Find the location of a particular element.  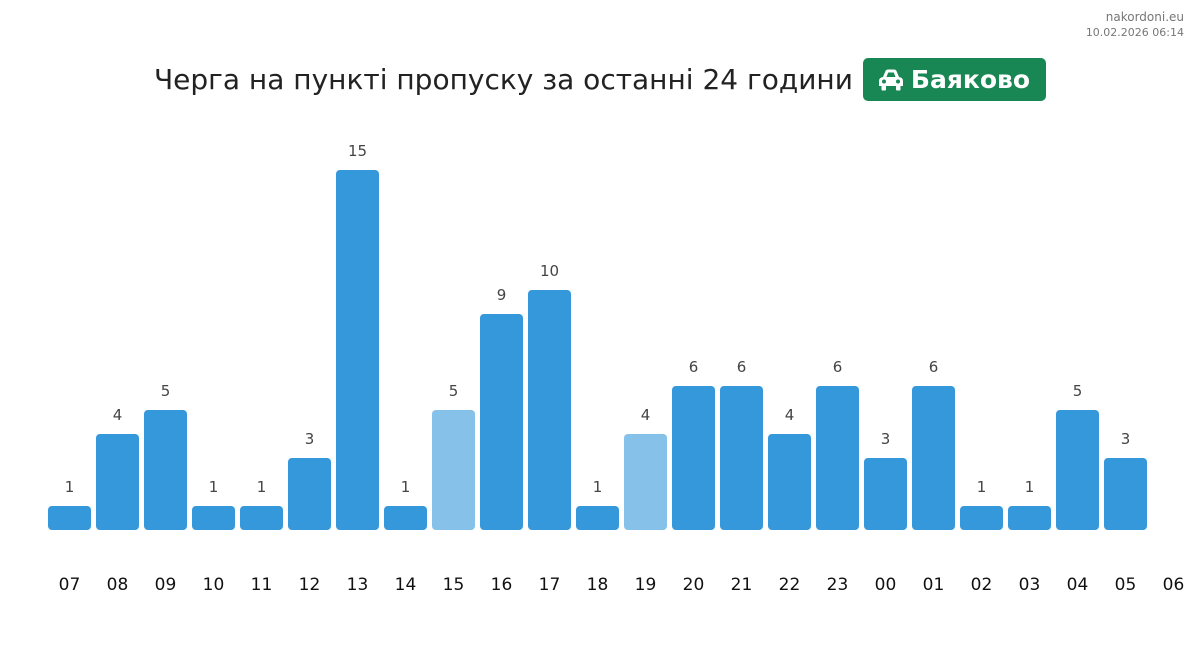

x-tick-18: 18 is located at coordinates (598, 585).